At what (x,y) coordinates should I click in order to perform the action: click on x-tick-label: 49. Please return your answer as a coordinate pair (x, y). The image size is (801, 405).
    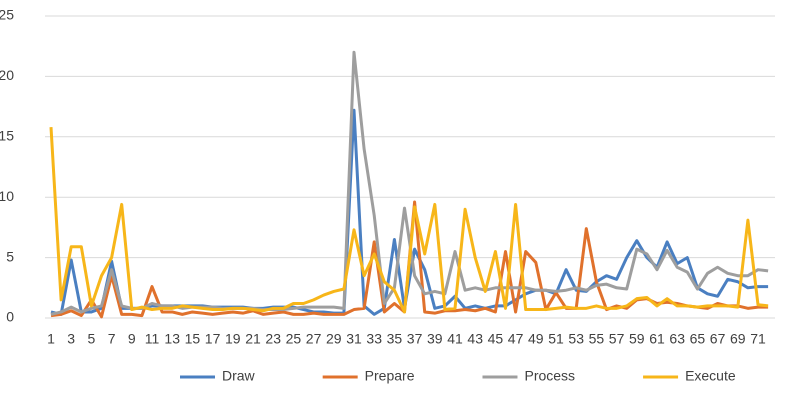
    Looking at the image, I should click on (536, 339).